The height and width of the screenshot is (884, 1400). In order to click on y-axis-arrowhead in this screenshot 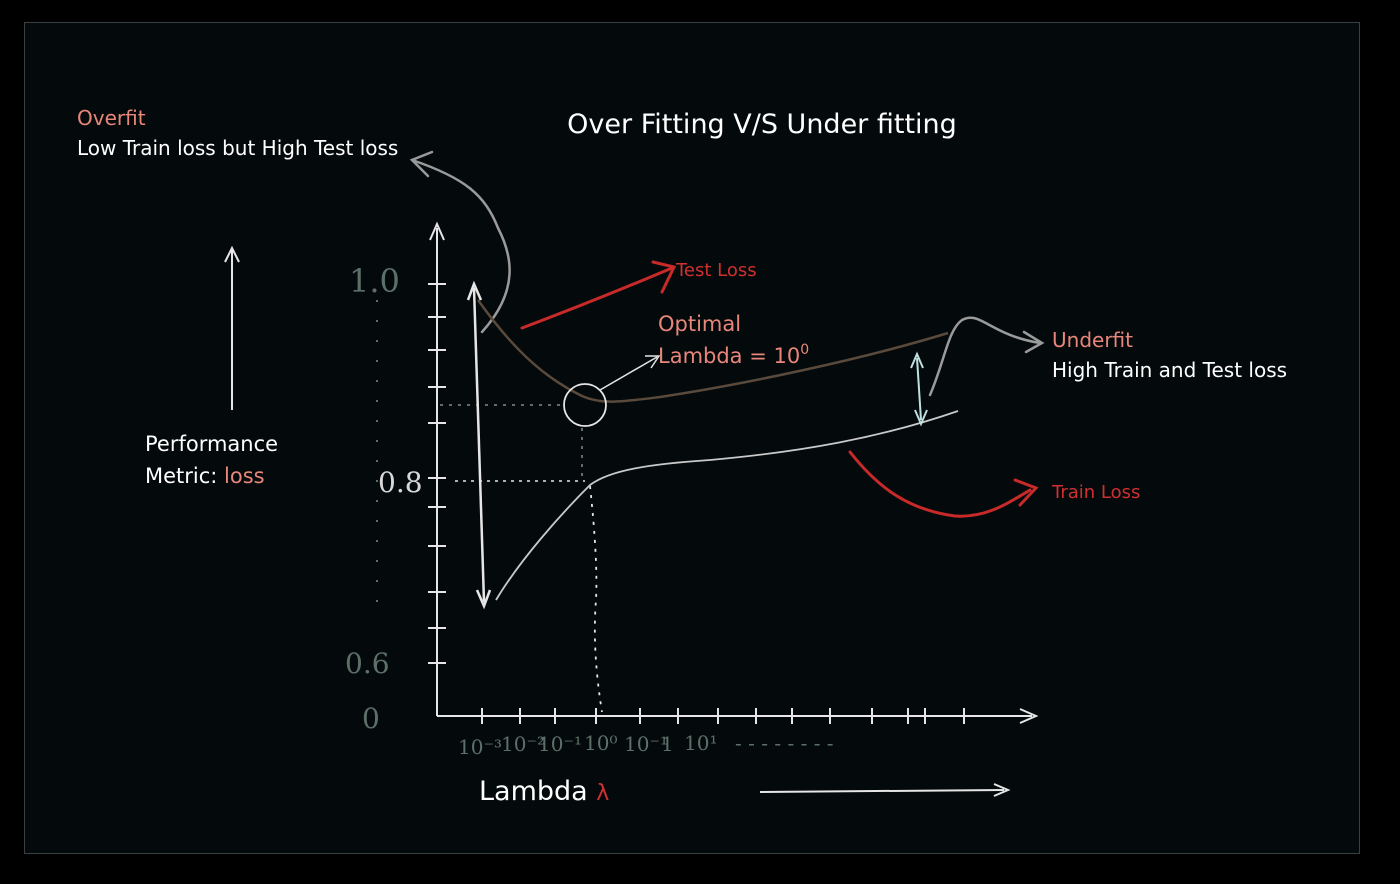, I will do `click(437, 231)`.